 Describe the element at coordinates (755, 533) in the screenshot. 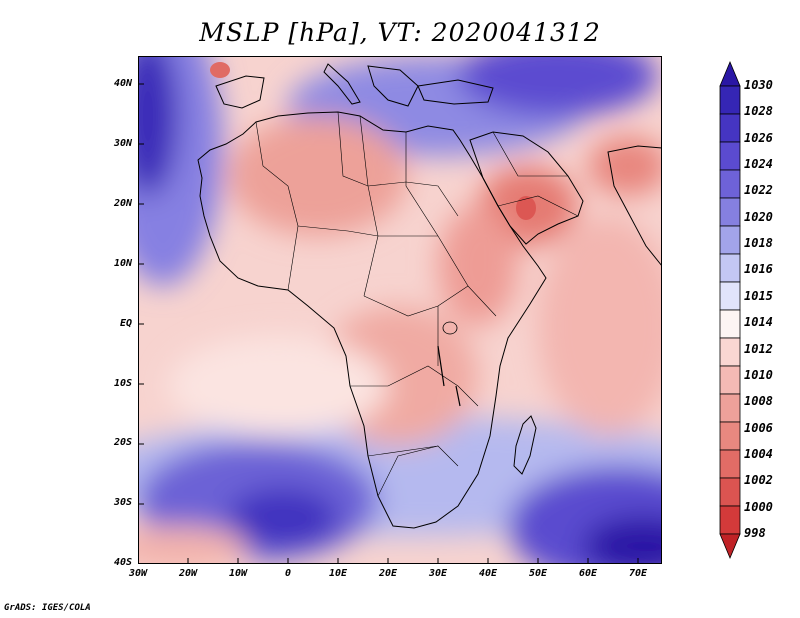

I see `colorbar-label: 998` at that location.